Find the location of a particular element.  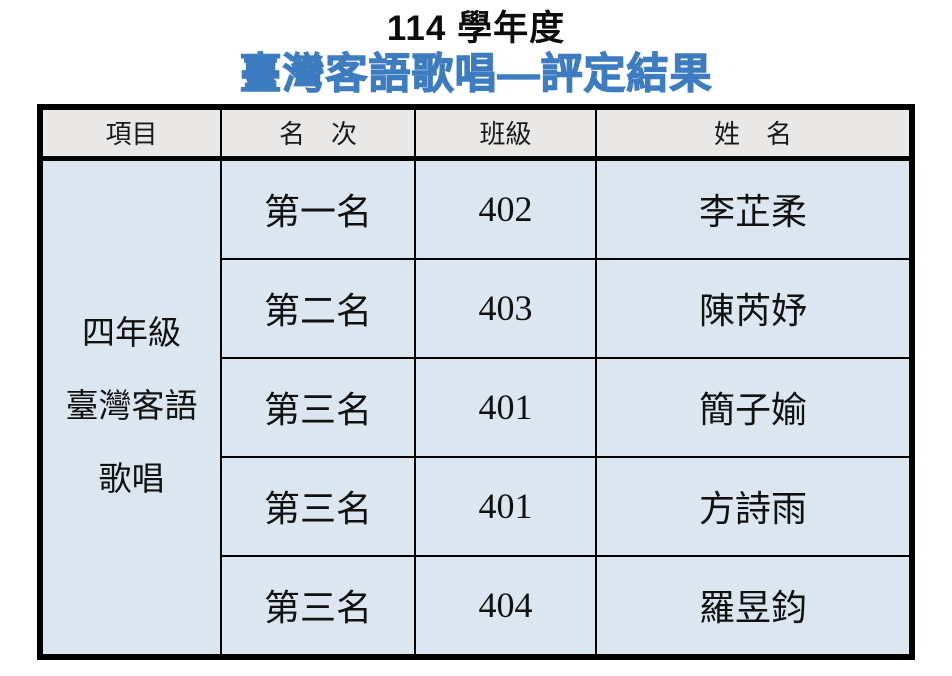

table-row: 第三名 404 羅昱鈞 is located at coordinates (477, 606).